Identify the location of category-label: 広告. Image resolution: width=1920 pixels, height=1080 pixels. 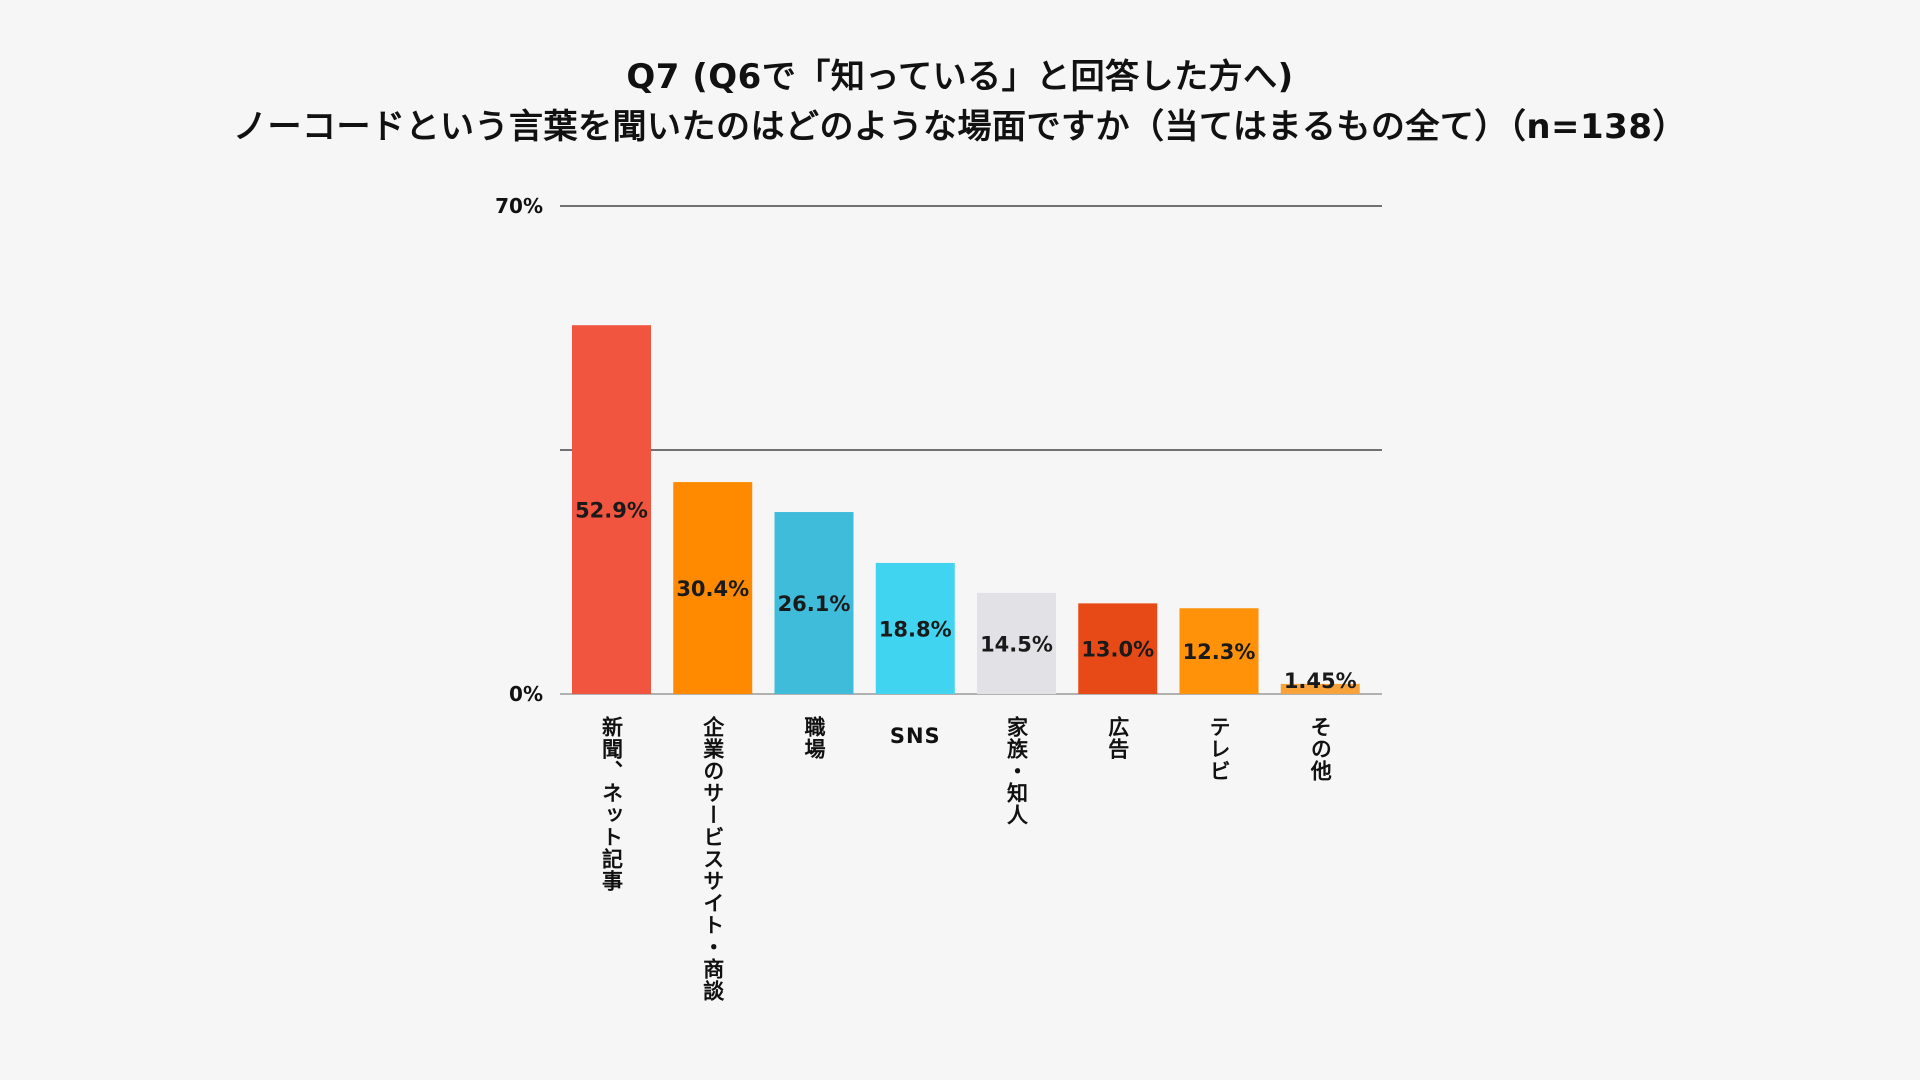
(1117, 738).